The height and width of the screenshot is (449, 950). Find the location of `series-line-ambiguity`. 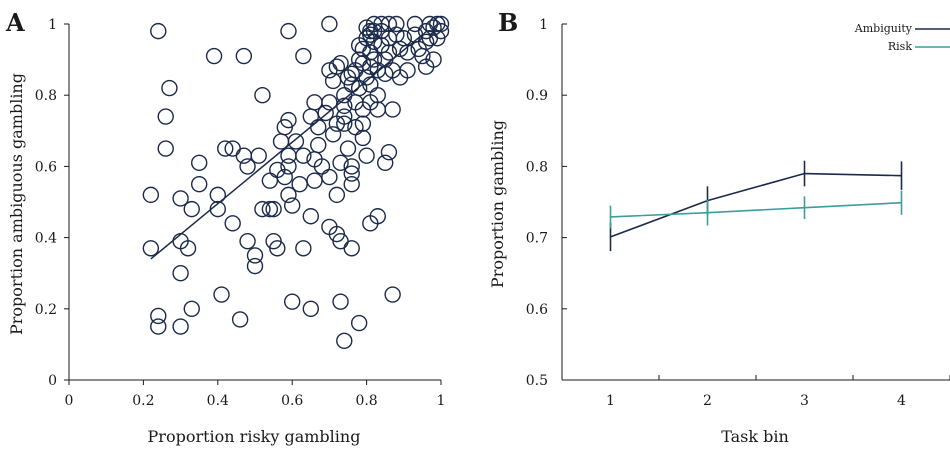

series-line-ambiguity is located at coordinates (756, 205).